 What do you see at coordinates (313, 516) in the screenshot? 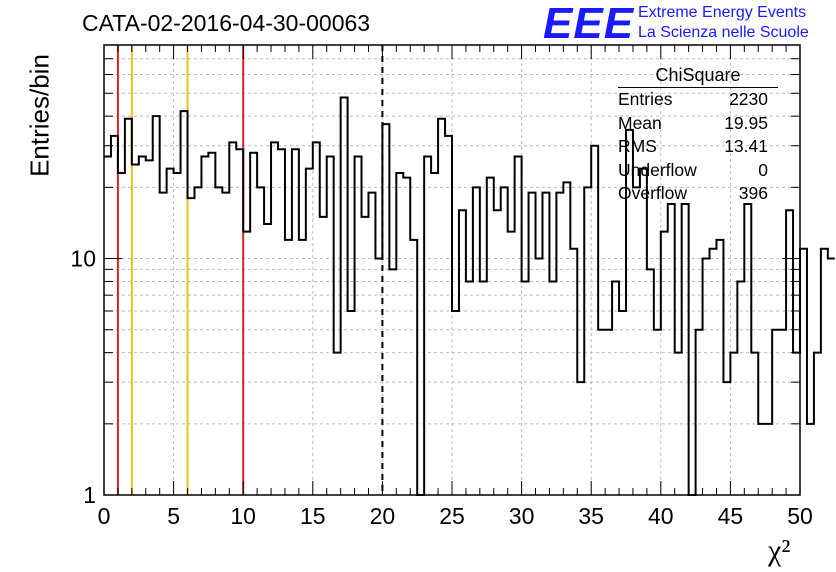
I see `x-tick-label: 15` at bounding box center [313, 516].